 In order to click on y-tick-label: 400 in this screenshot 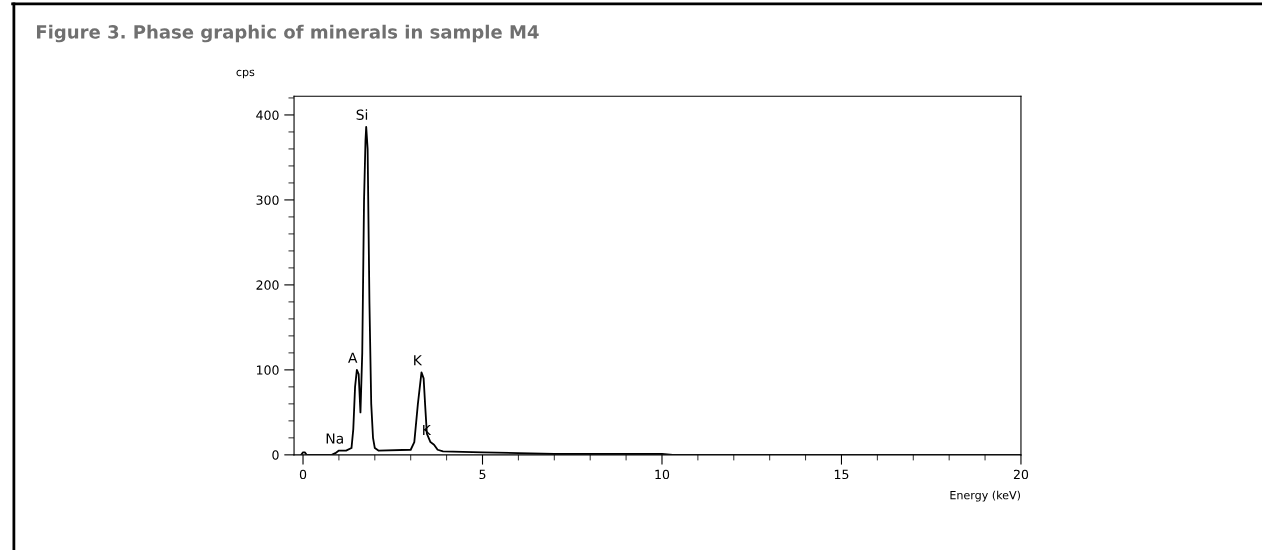, I will do `click(267, 115)`.